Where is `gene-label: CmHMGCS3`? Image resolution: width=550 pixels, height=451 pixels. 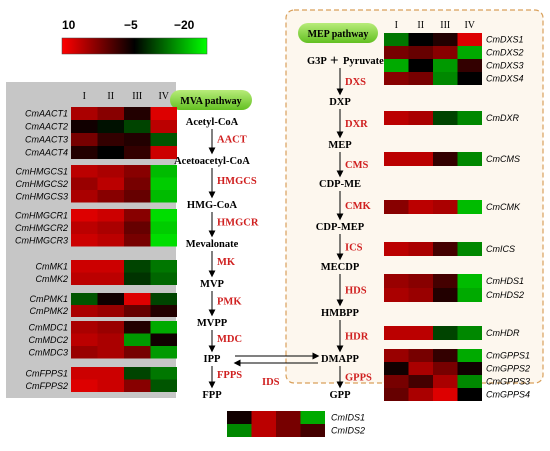 gene-label: CmHMGCS3 is located at coordinates (41, 196).